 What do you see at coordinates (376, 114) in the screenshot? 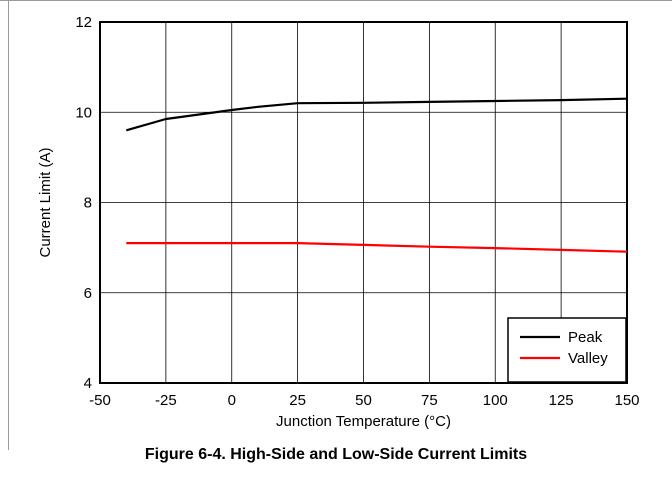
I see `series-line-peak` at bounding box center [376, 114].